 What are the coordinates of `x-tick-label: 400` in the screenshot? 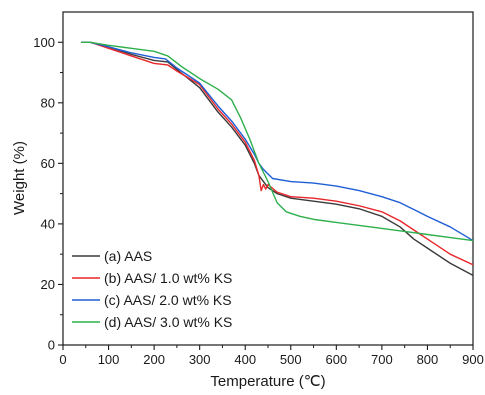 It's located at (245, 359).